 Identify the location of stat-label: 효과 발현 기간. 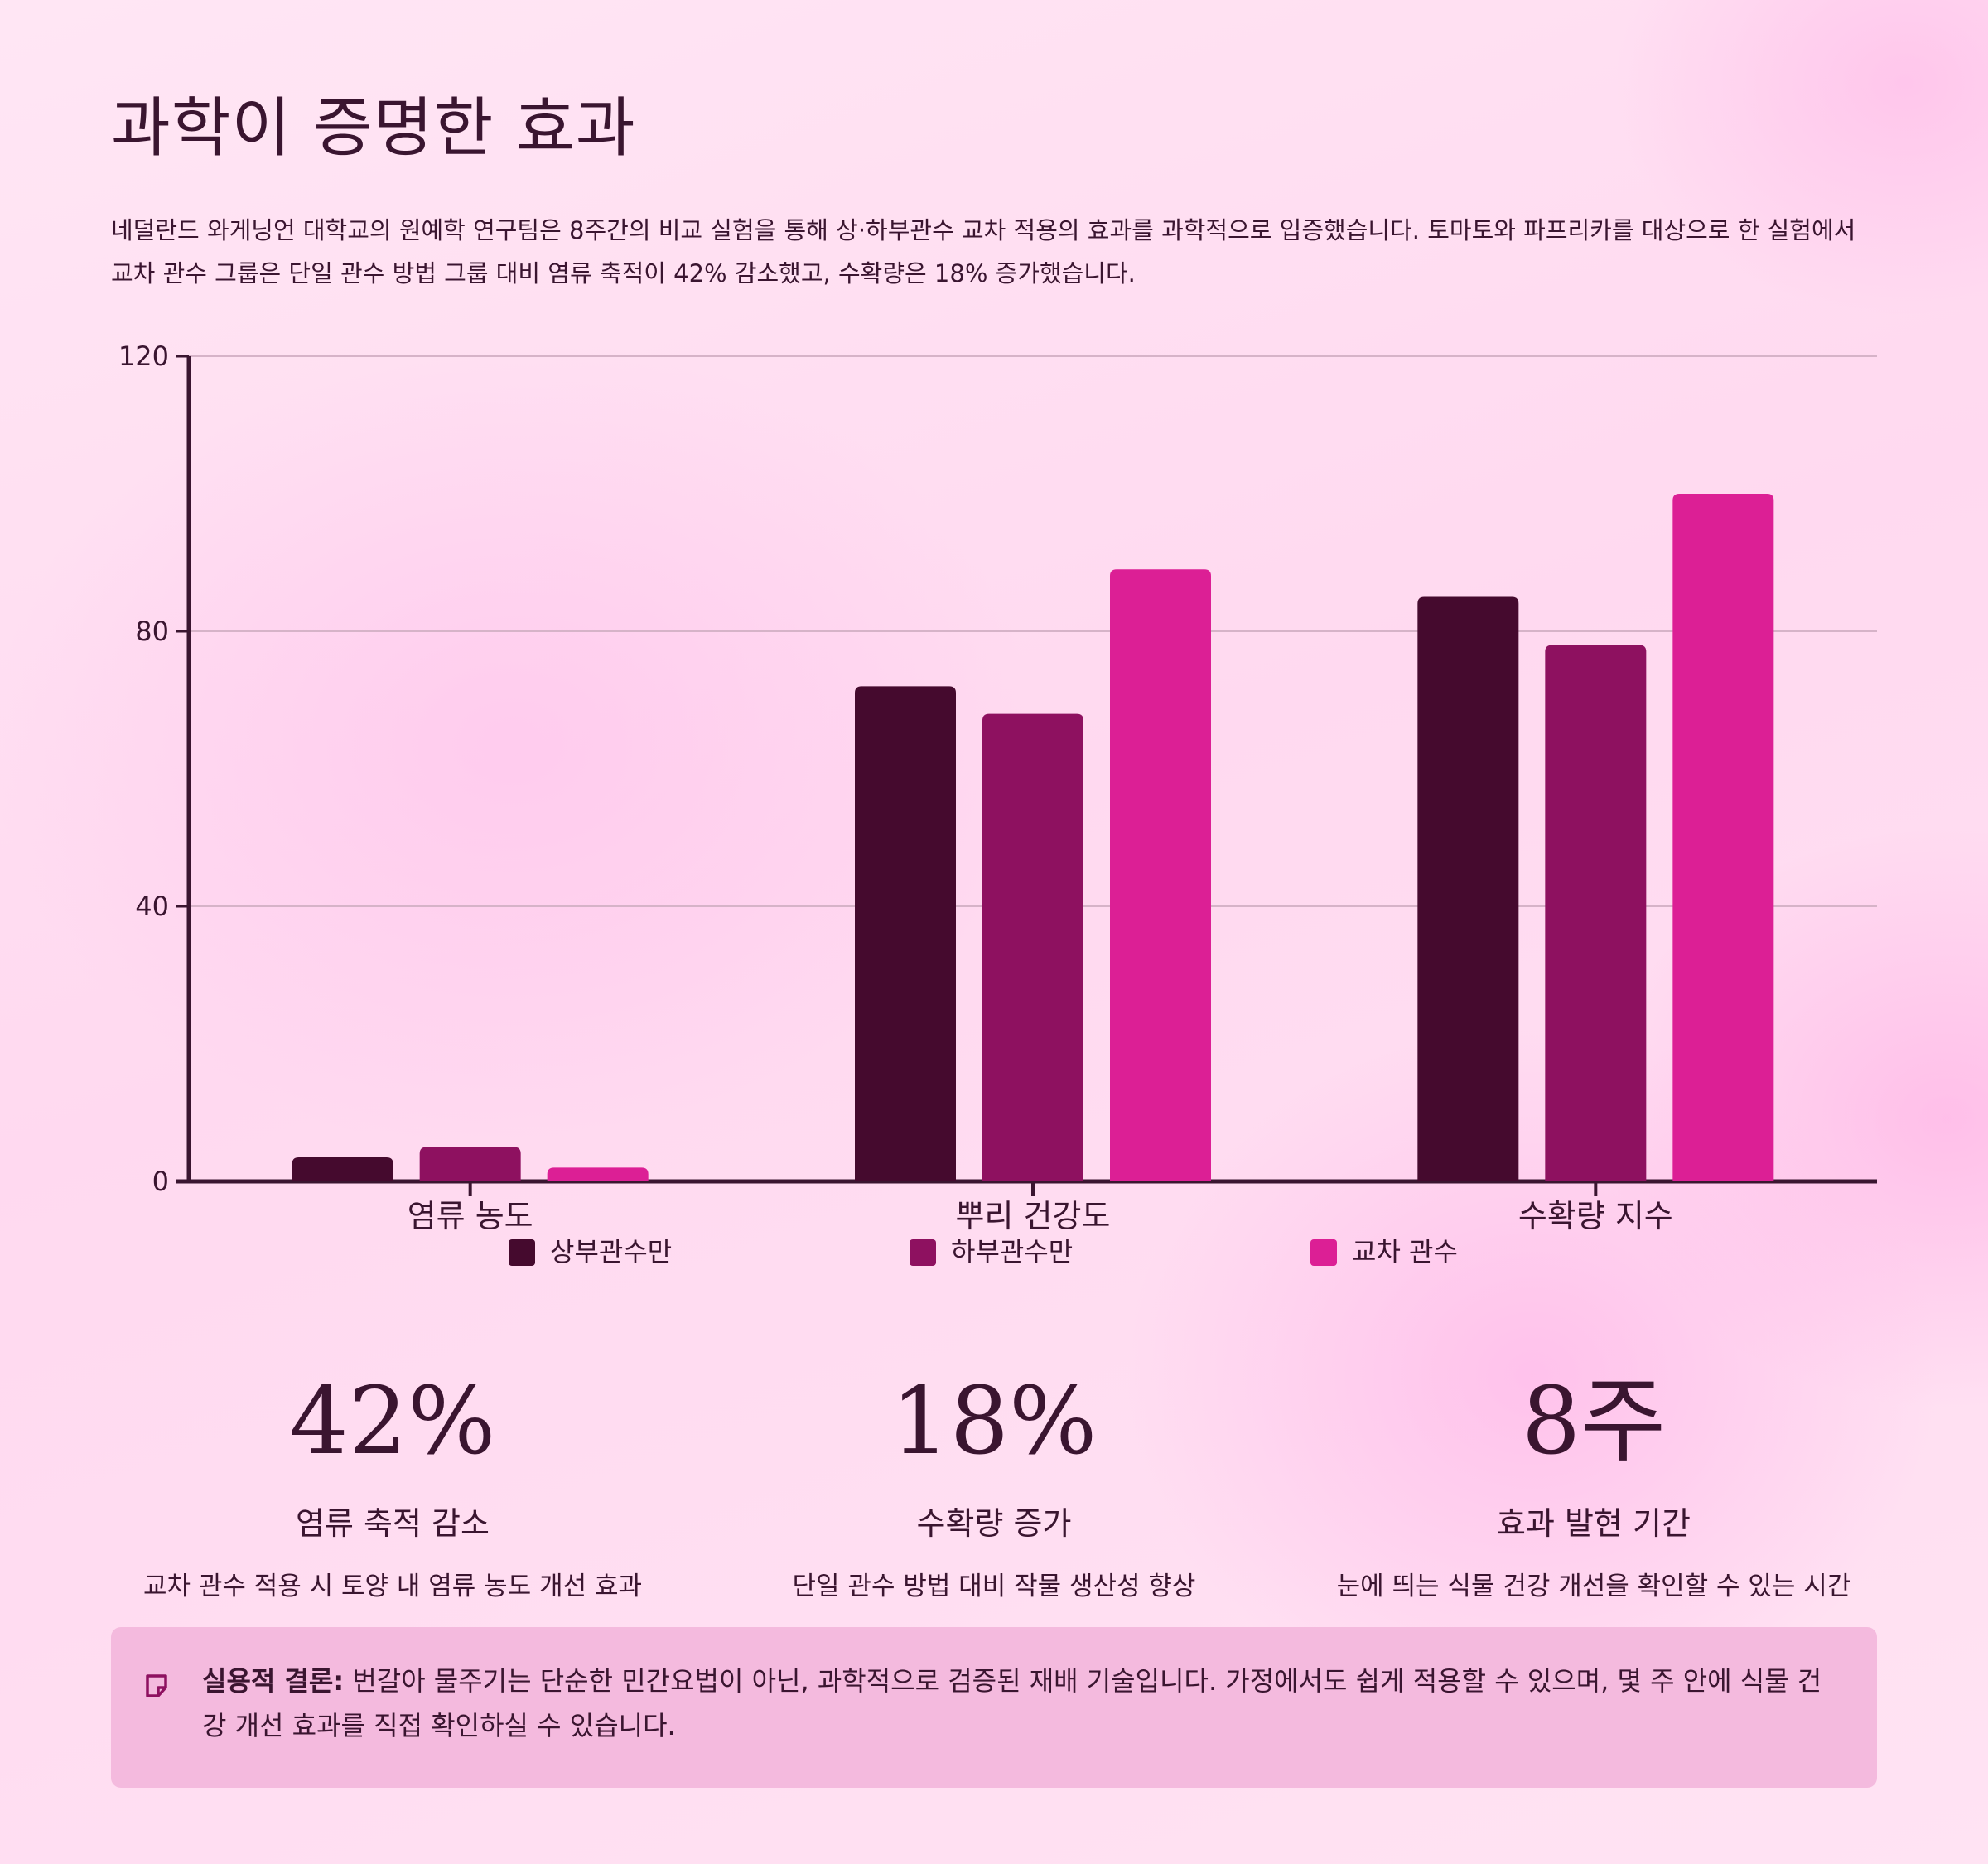
(1594, 1523).